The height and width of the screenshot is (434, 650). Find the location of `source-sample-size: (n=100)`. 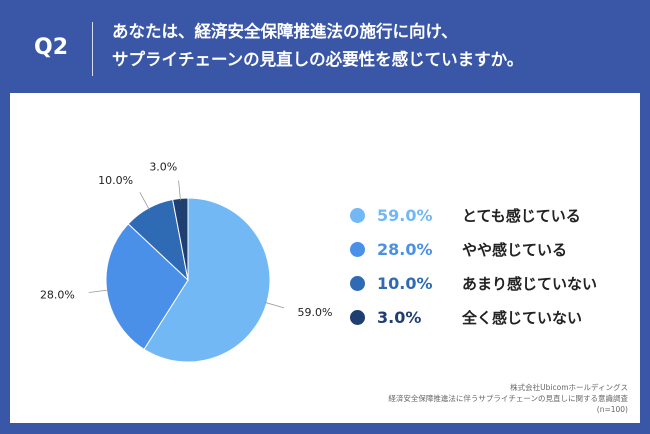

source-sample-size: (n=100) is located at coordinates (612, 409).